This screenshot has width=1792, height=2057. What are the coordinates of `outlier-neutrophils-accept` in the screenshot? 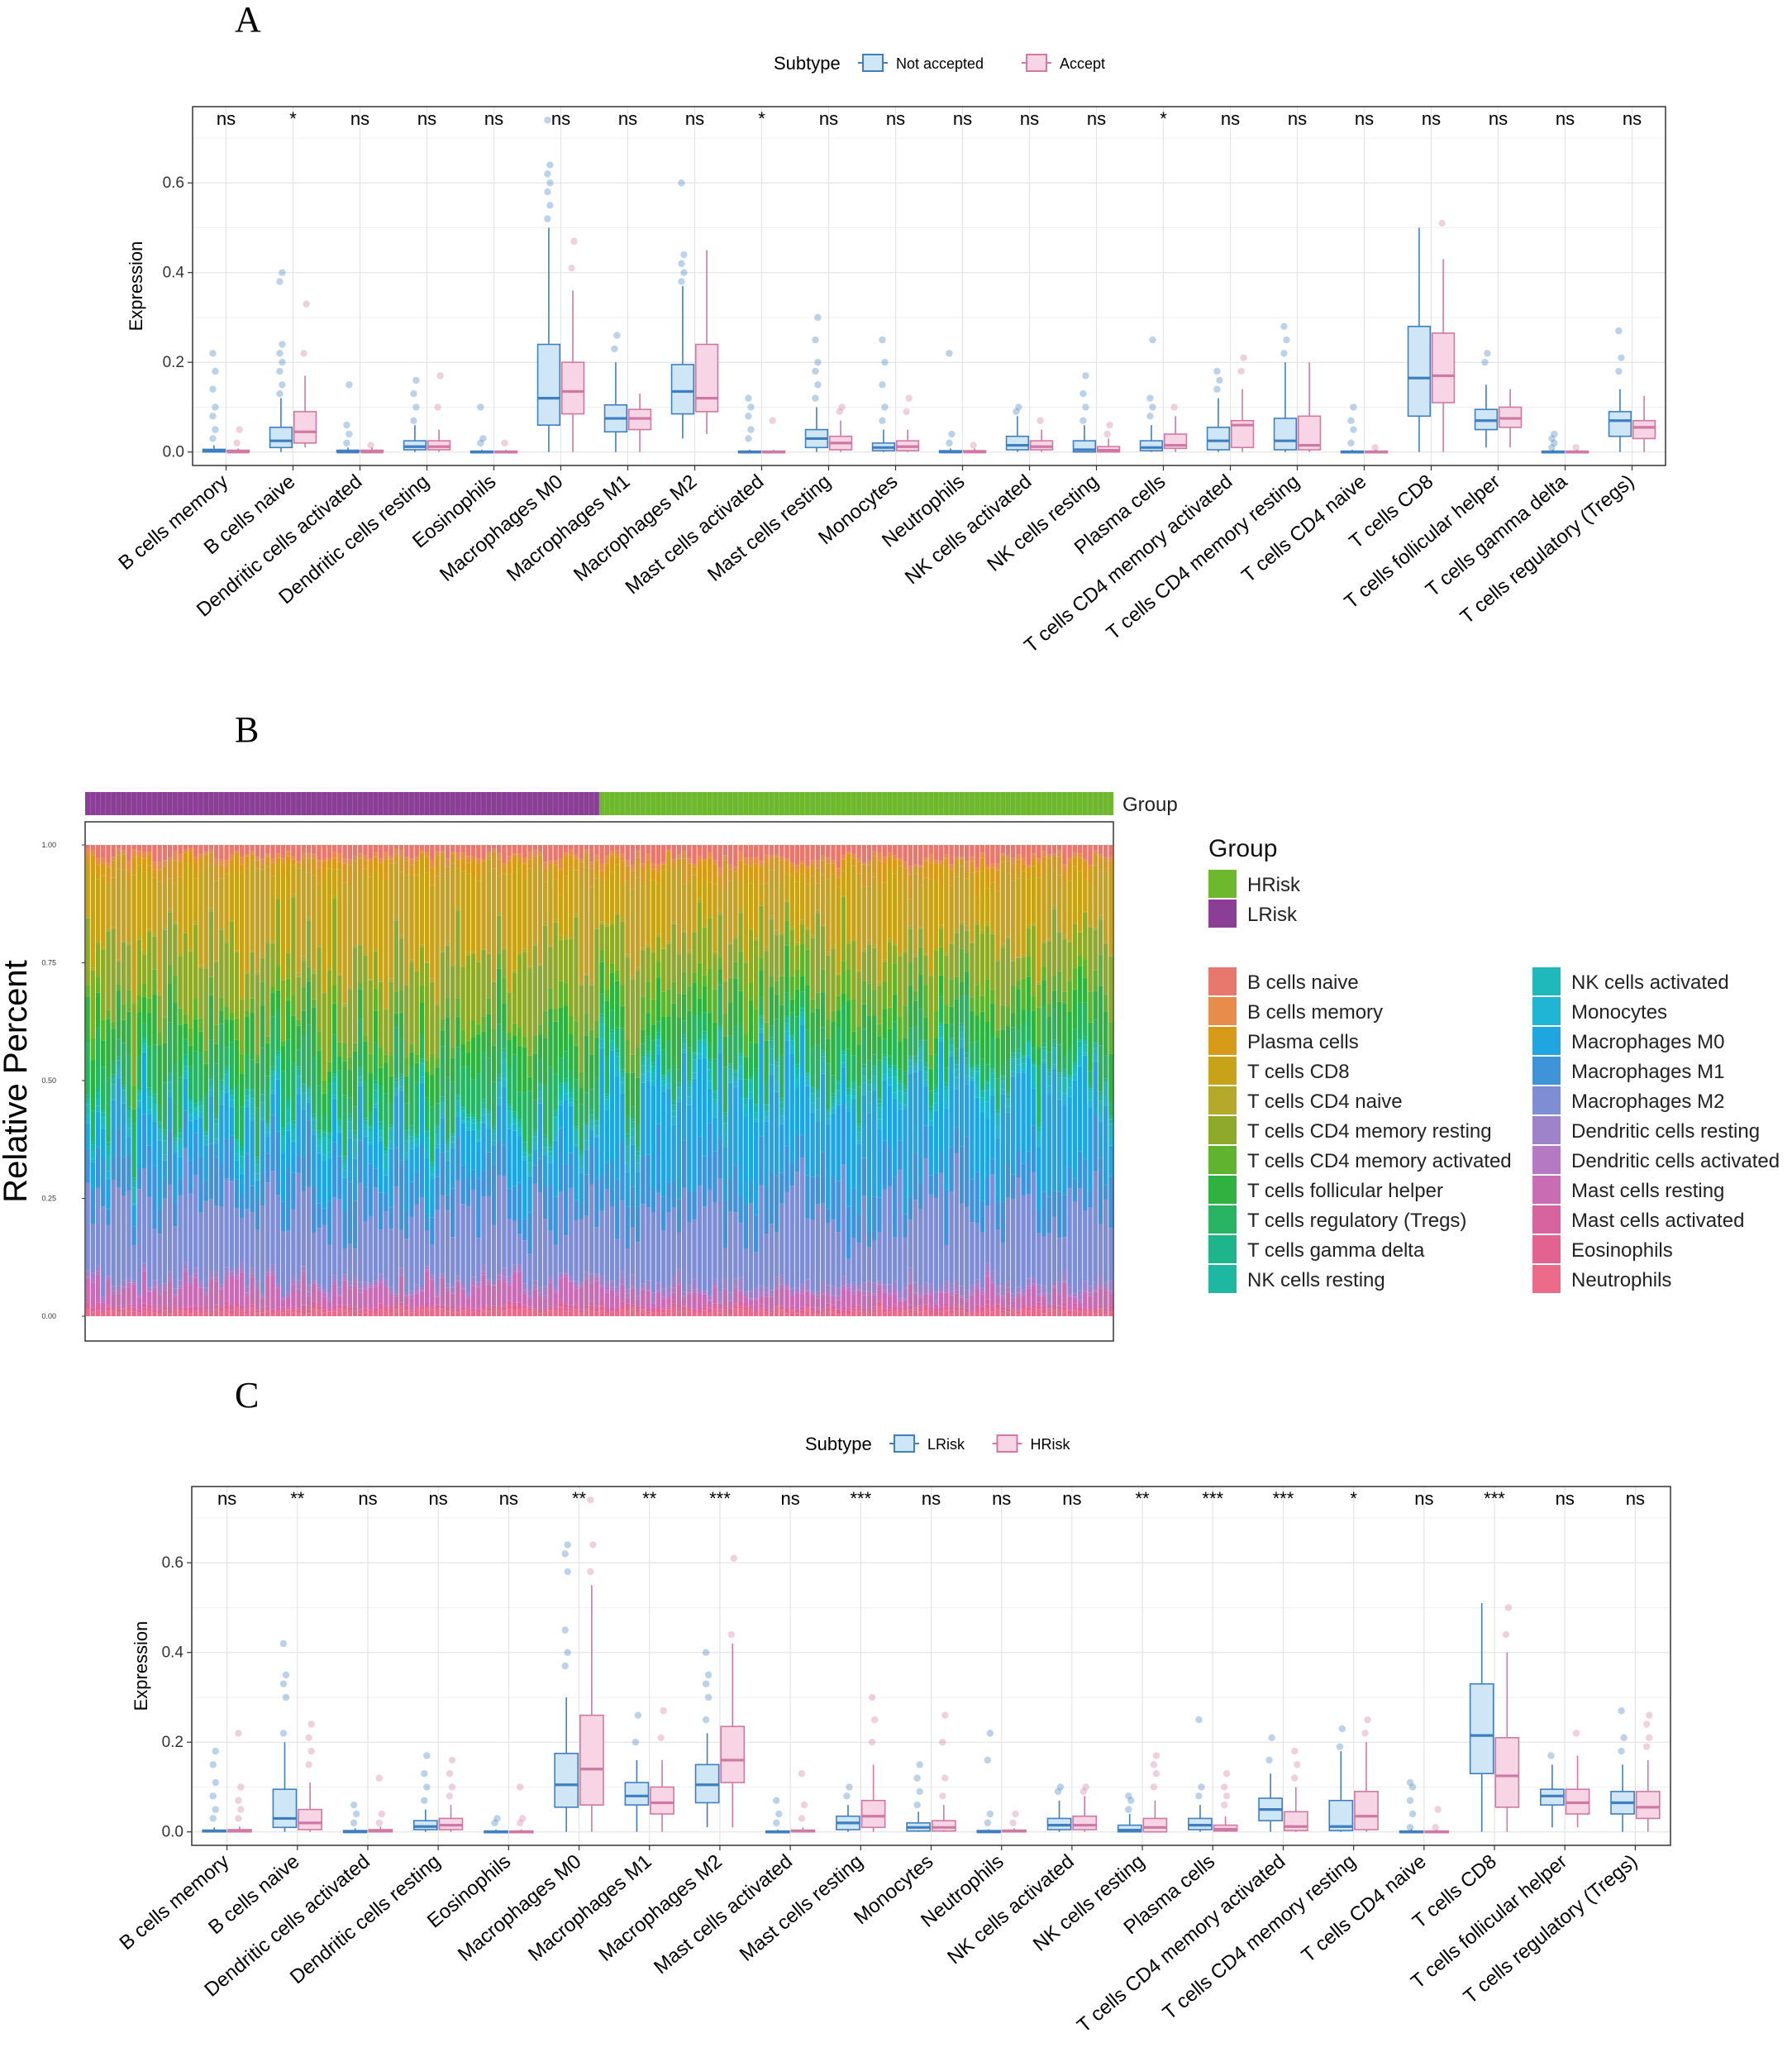 It's located at (974, 445).